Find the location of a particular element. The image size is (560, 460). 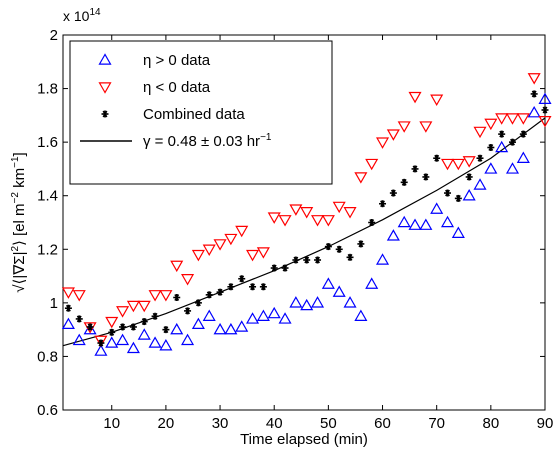

y-label-part-1: √⟨|∇Σ| is located at coordinates (19, 272).